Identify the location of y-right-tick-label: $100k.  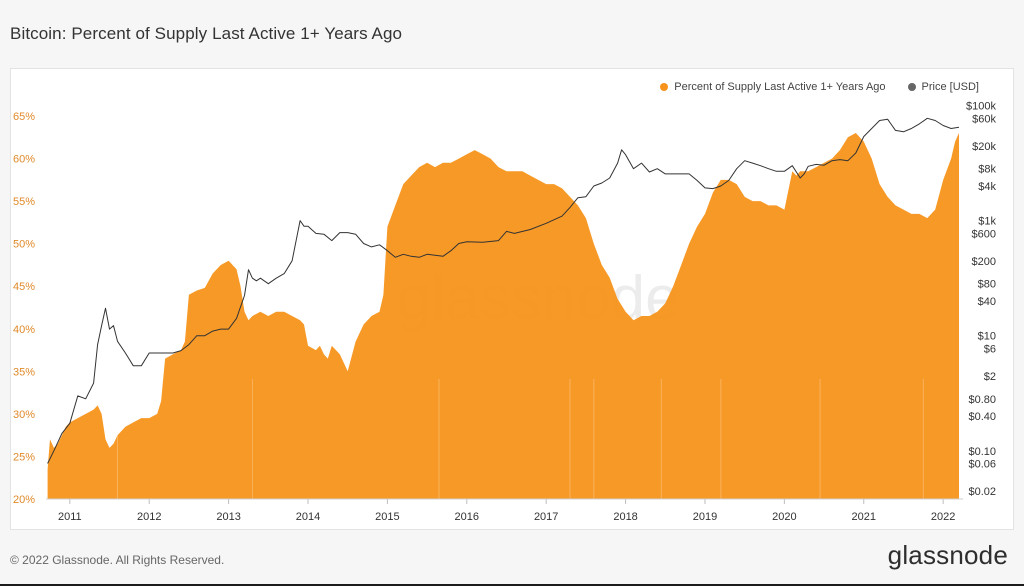
(981, 107).